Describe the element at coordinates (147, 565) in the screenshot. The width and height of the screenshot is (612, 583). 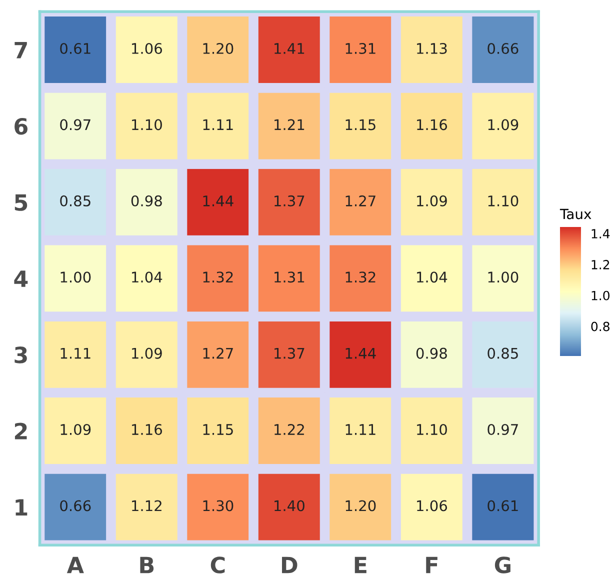
I see `x-tick-label: B` at that location.